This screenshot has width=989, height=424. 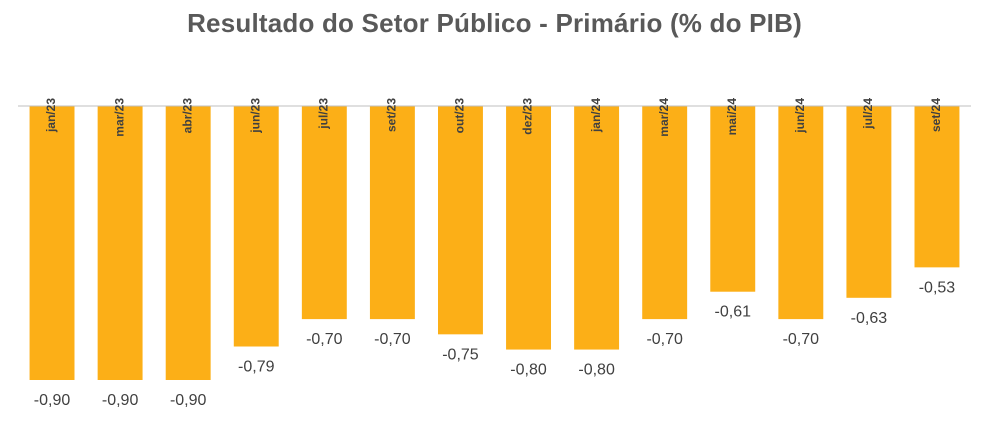 I want to click on data-label: -0,75, so click(x=460, y=354).